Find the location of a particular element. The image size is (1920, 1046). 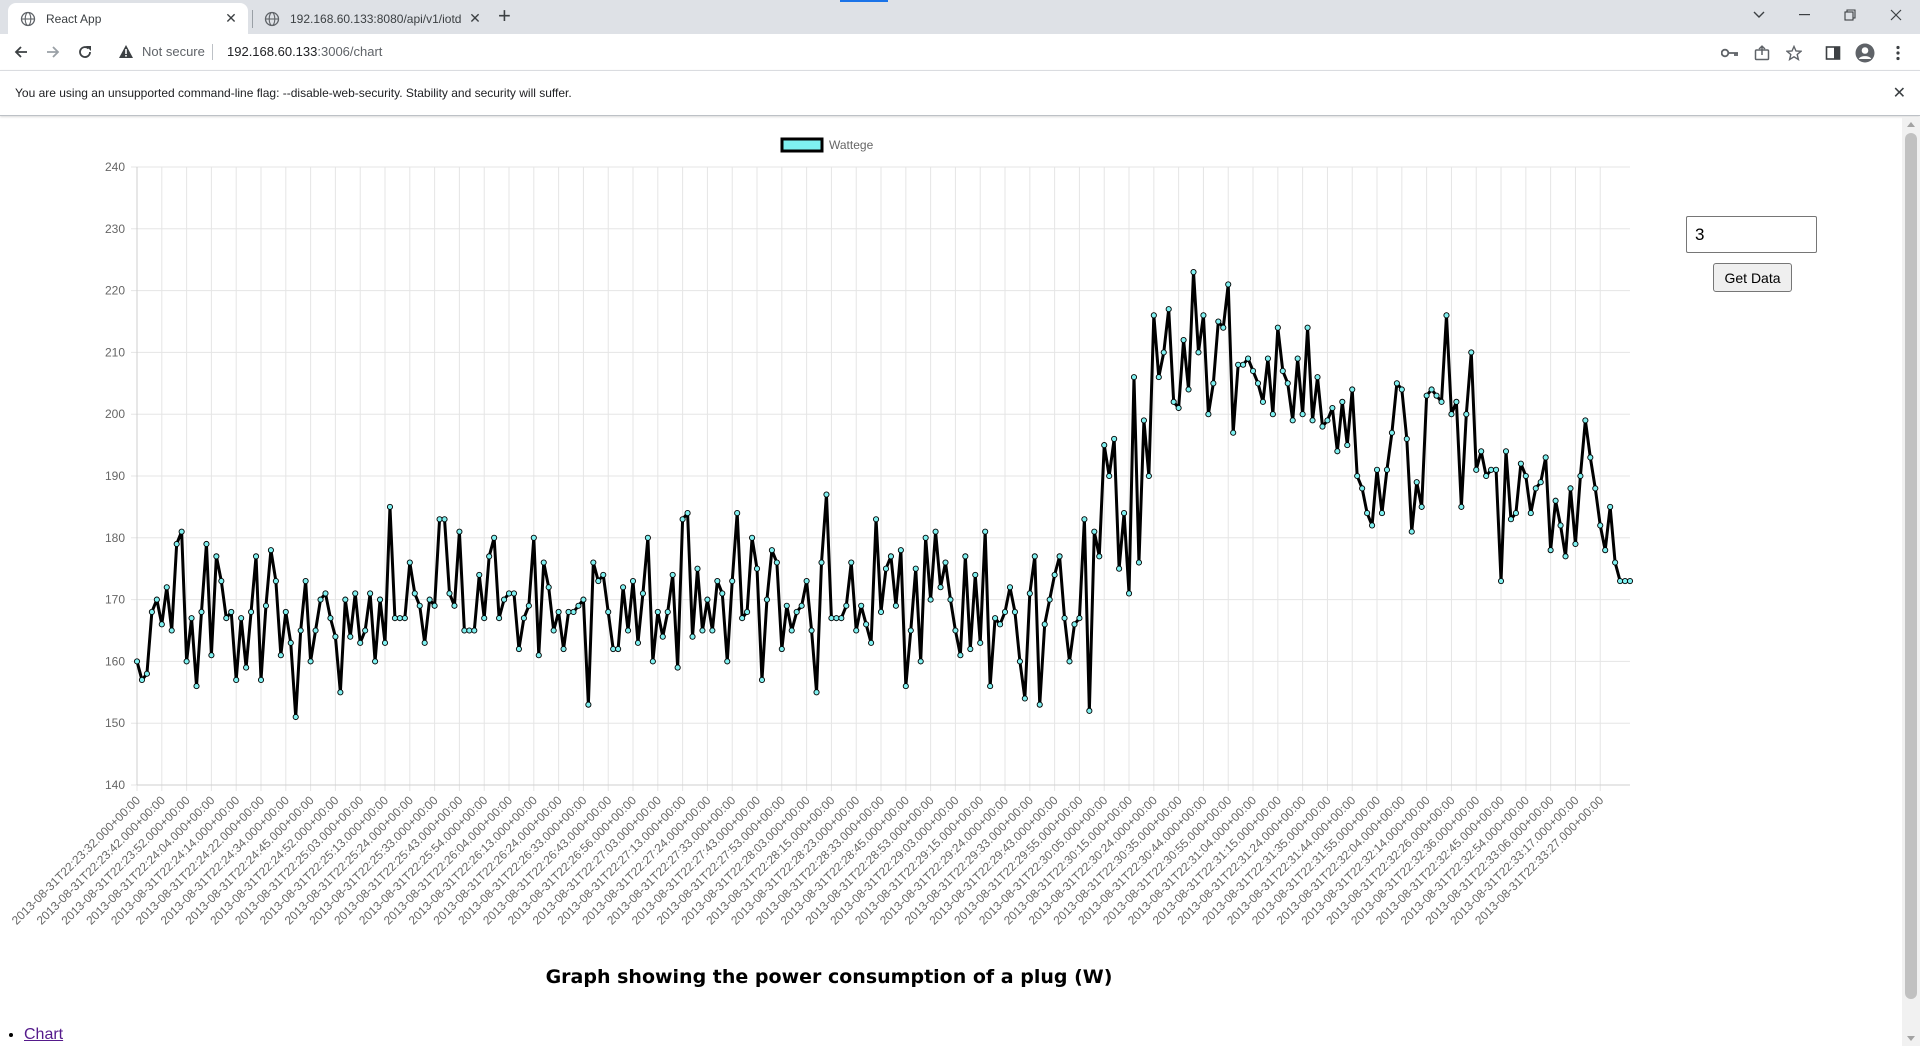

share-icon is located at coordinates (1762, 53).